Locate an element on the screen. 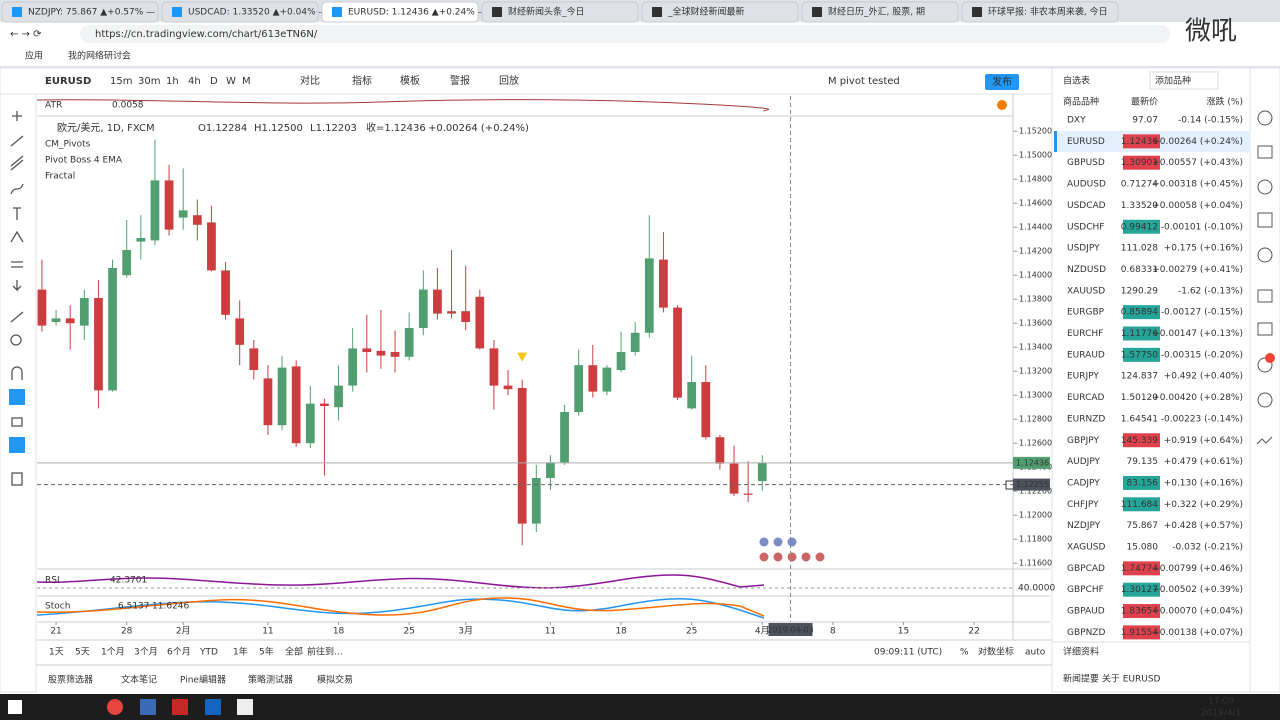  toolbar-button: 模板 is located at coordinates (410, 80).